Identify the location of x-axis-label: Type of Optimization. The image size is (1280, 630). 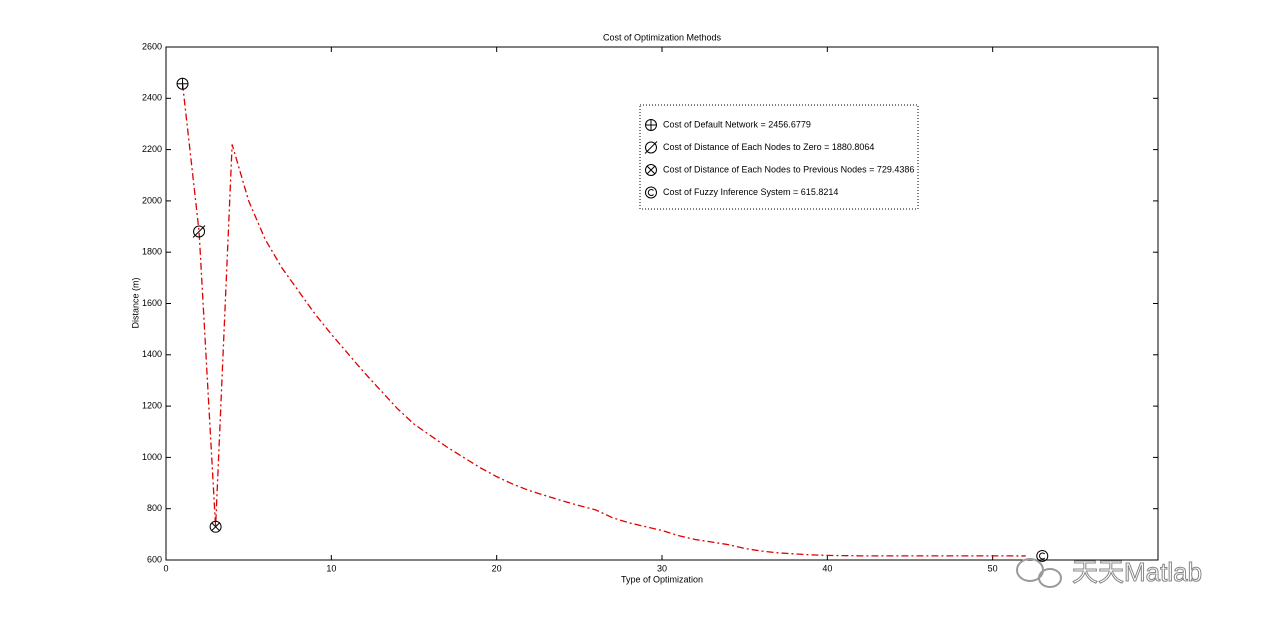
(662, 579).